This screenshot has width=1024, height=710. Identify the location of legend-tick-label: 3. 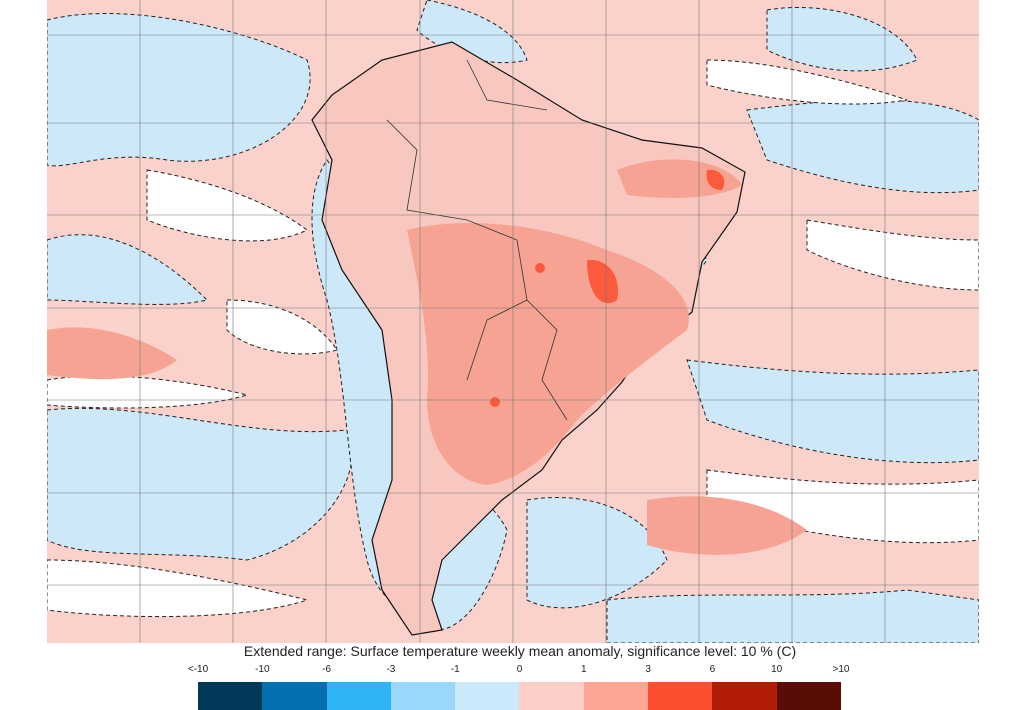
(648, 669).